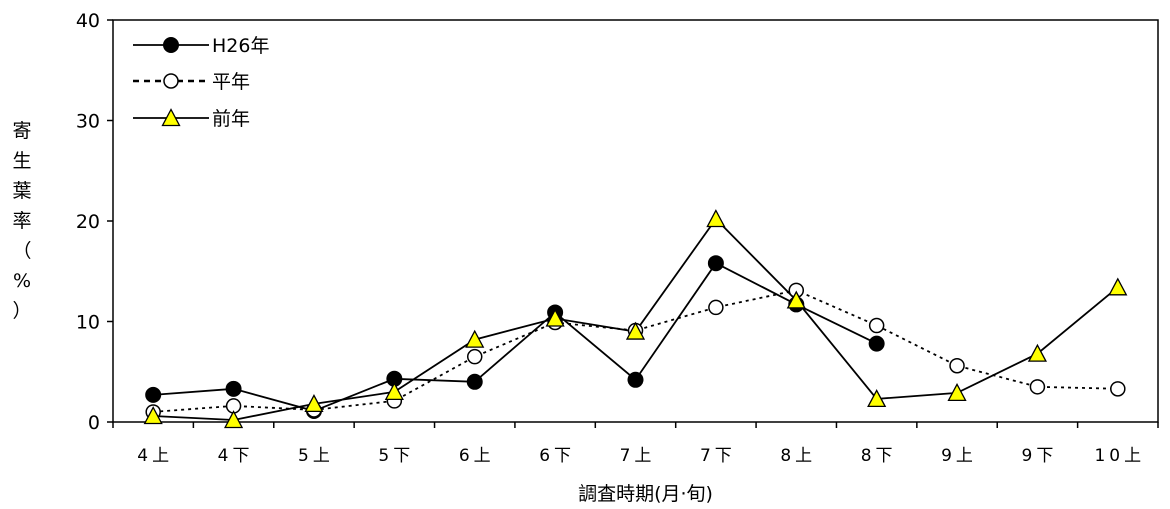 This screenshot has height=509, width=1170. I want to click on x-tick-label: 6下, so click(557, 456).